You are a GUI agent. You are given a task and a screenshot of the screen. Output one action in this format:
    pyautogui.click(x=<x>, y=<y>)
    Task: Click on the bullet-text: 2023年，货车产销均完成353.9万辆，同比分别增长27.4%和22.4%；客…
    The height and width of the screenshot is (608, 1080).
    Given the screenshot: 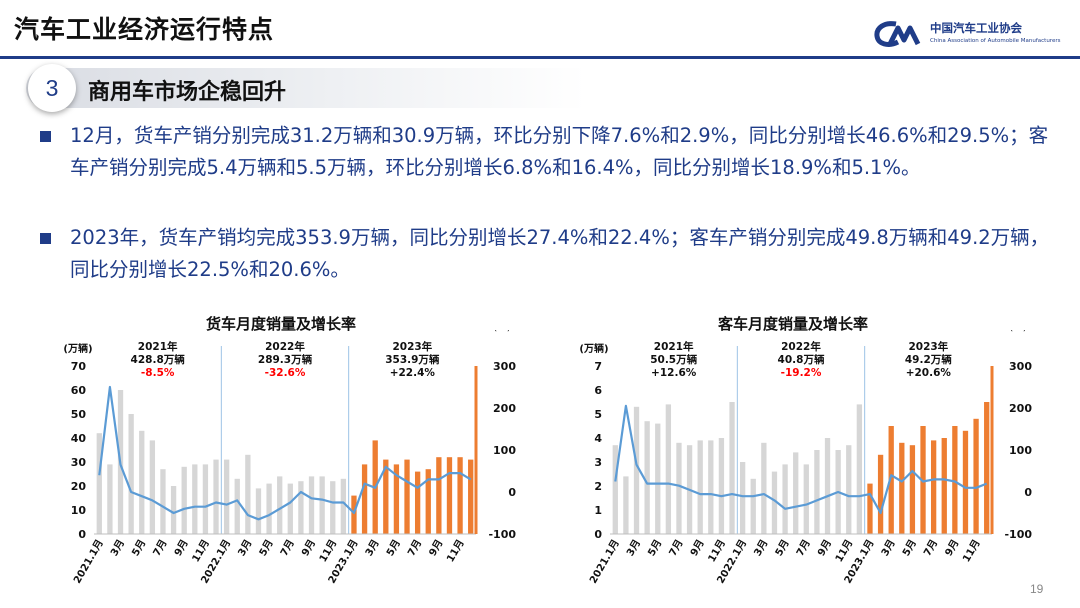 What is the action you would take?
    pyautogui.click(x=560, y=253)
    